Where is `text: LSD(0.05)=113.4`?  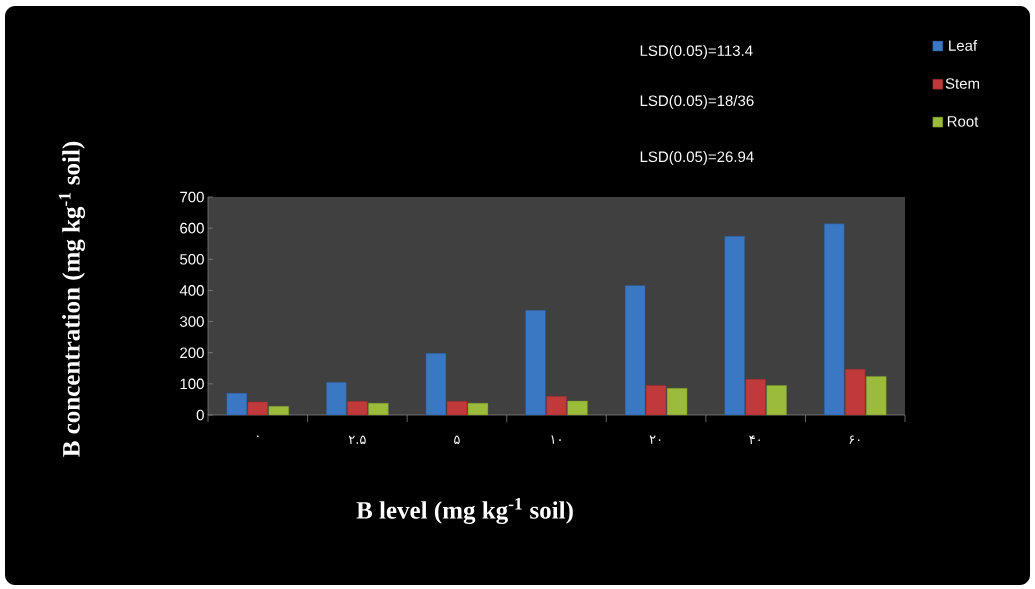
text: LSD(0.05)=113.4 is located at coordinates (696, 52).